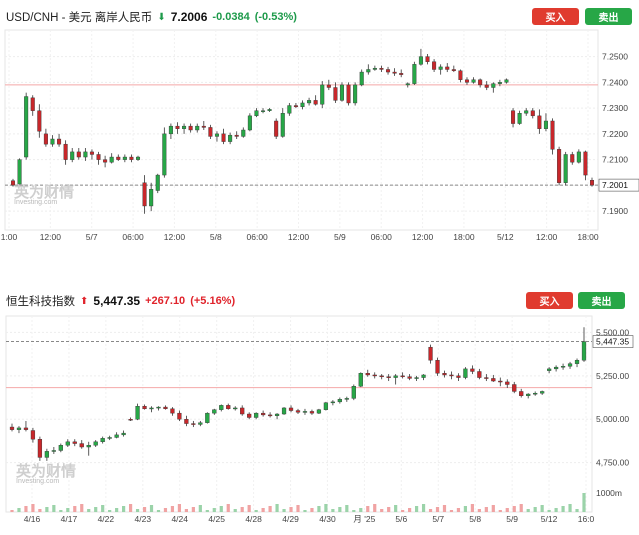  I want to click on x-tick-label: 4/24, so click(179, 519).